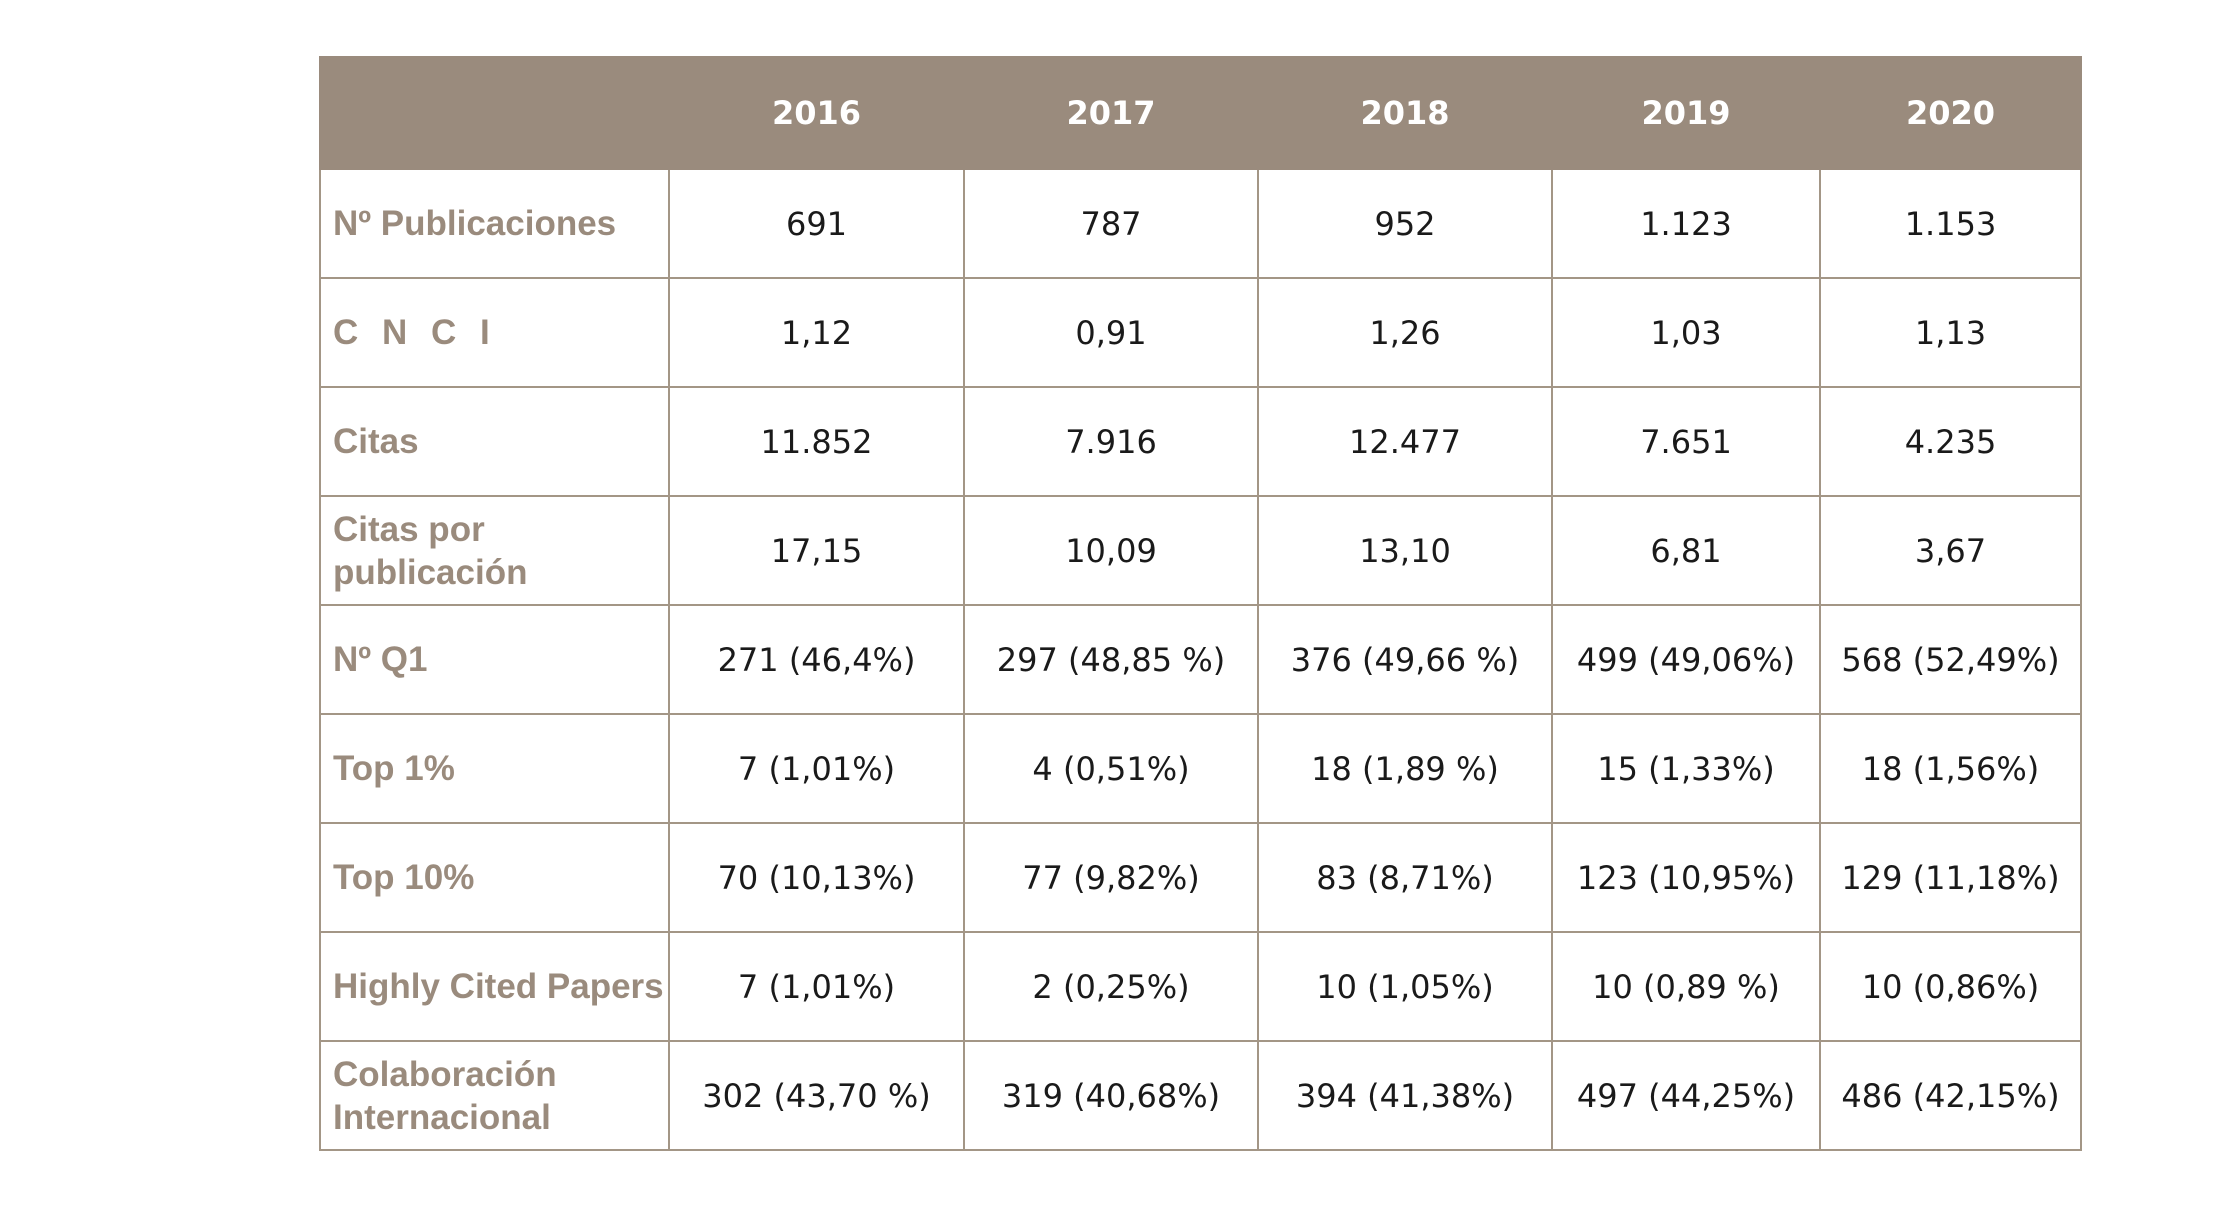  What do you see at coordinates (1686, 441) in the screenshot?
I see `table-cell: 7.651` at bounding box center [1686, 441].